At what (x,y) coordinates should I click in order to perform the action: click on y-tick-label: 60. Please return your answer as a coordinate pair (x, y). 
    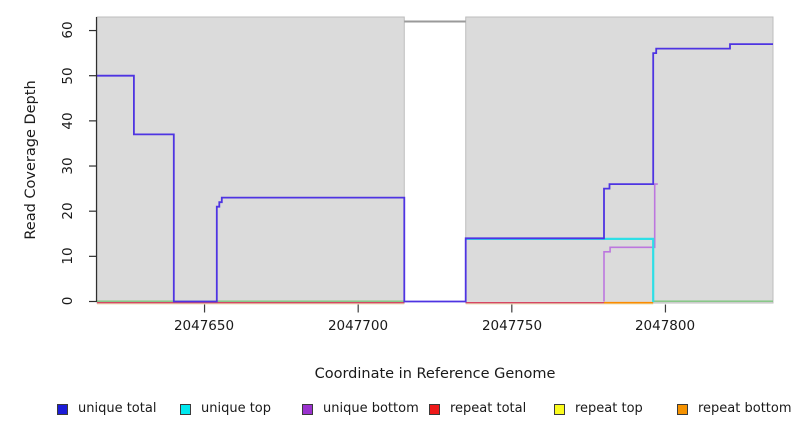
    Looking at the image, I should click on (68, 30).